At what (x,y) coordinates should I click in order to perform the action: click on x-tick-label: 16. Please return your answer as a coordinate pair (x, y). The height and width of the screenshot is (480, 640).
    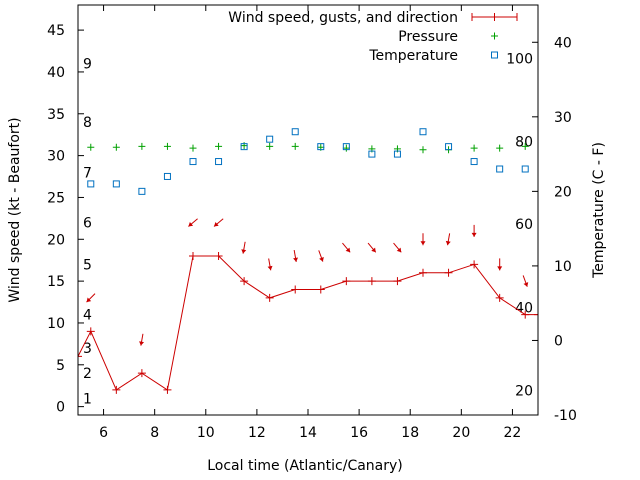
    Looking at the image, I should click on (359, 433).